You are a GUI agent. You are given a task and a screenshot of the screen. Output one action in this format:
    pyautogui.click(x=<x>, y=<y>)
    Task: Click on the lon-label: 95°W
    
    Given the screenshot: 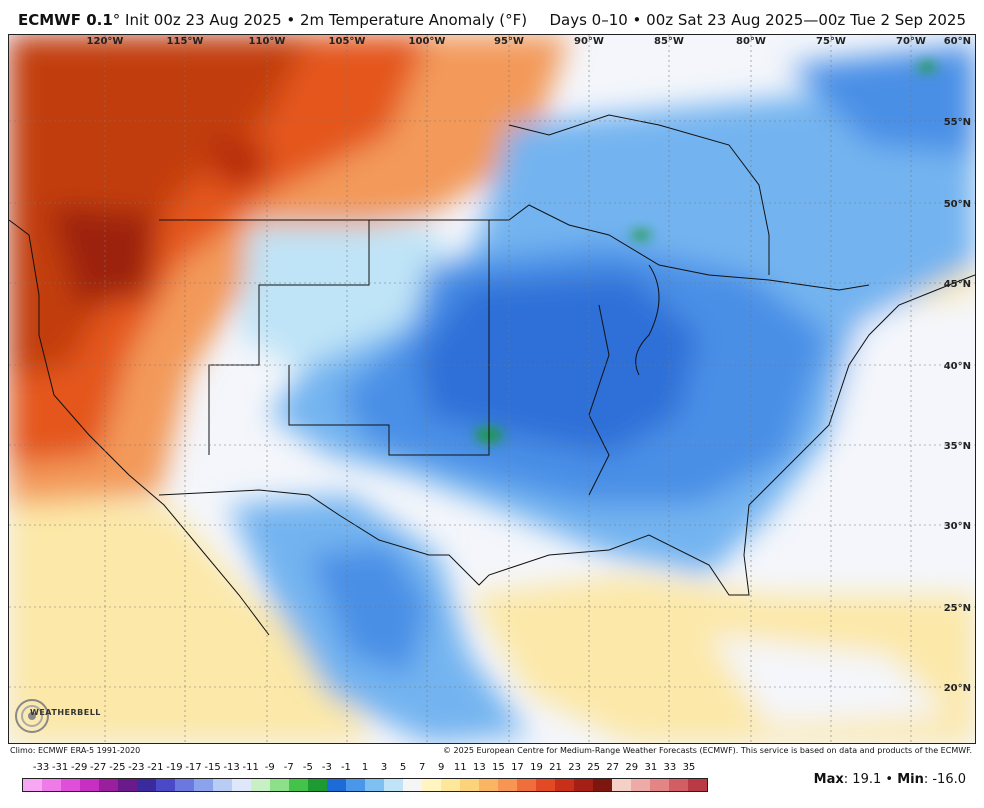 What is the action you would take?
    pyautogui.click(x=509, y=41)
    